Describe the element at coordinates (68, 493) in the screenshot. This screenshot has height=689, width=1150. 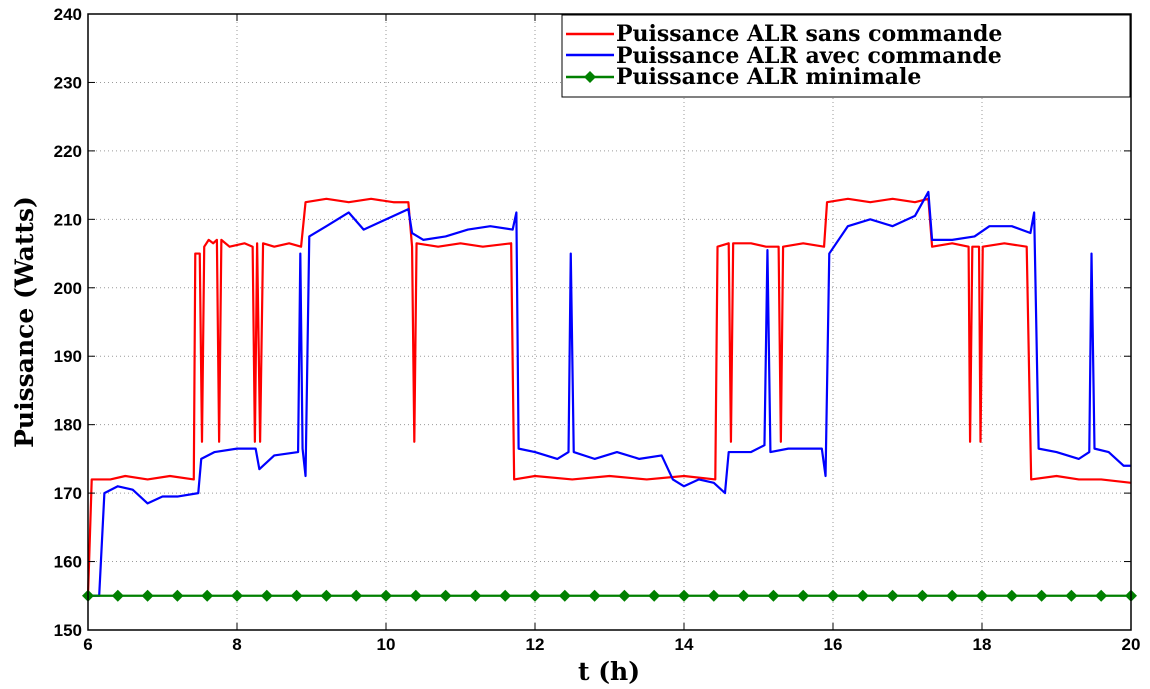
I see `y-tick-label: 170` at that location.